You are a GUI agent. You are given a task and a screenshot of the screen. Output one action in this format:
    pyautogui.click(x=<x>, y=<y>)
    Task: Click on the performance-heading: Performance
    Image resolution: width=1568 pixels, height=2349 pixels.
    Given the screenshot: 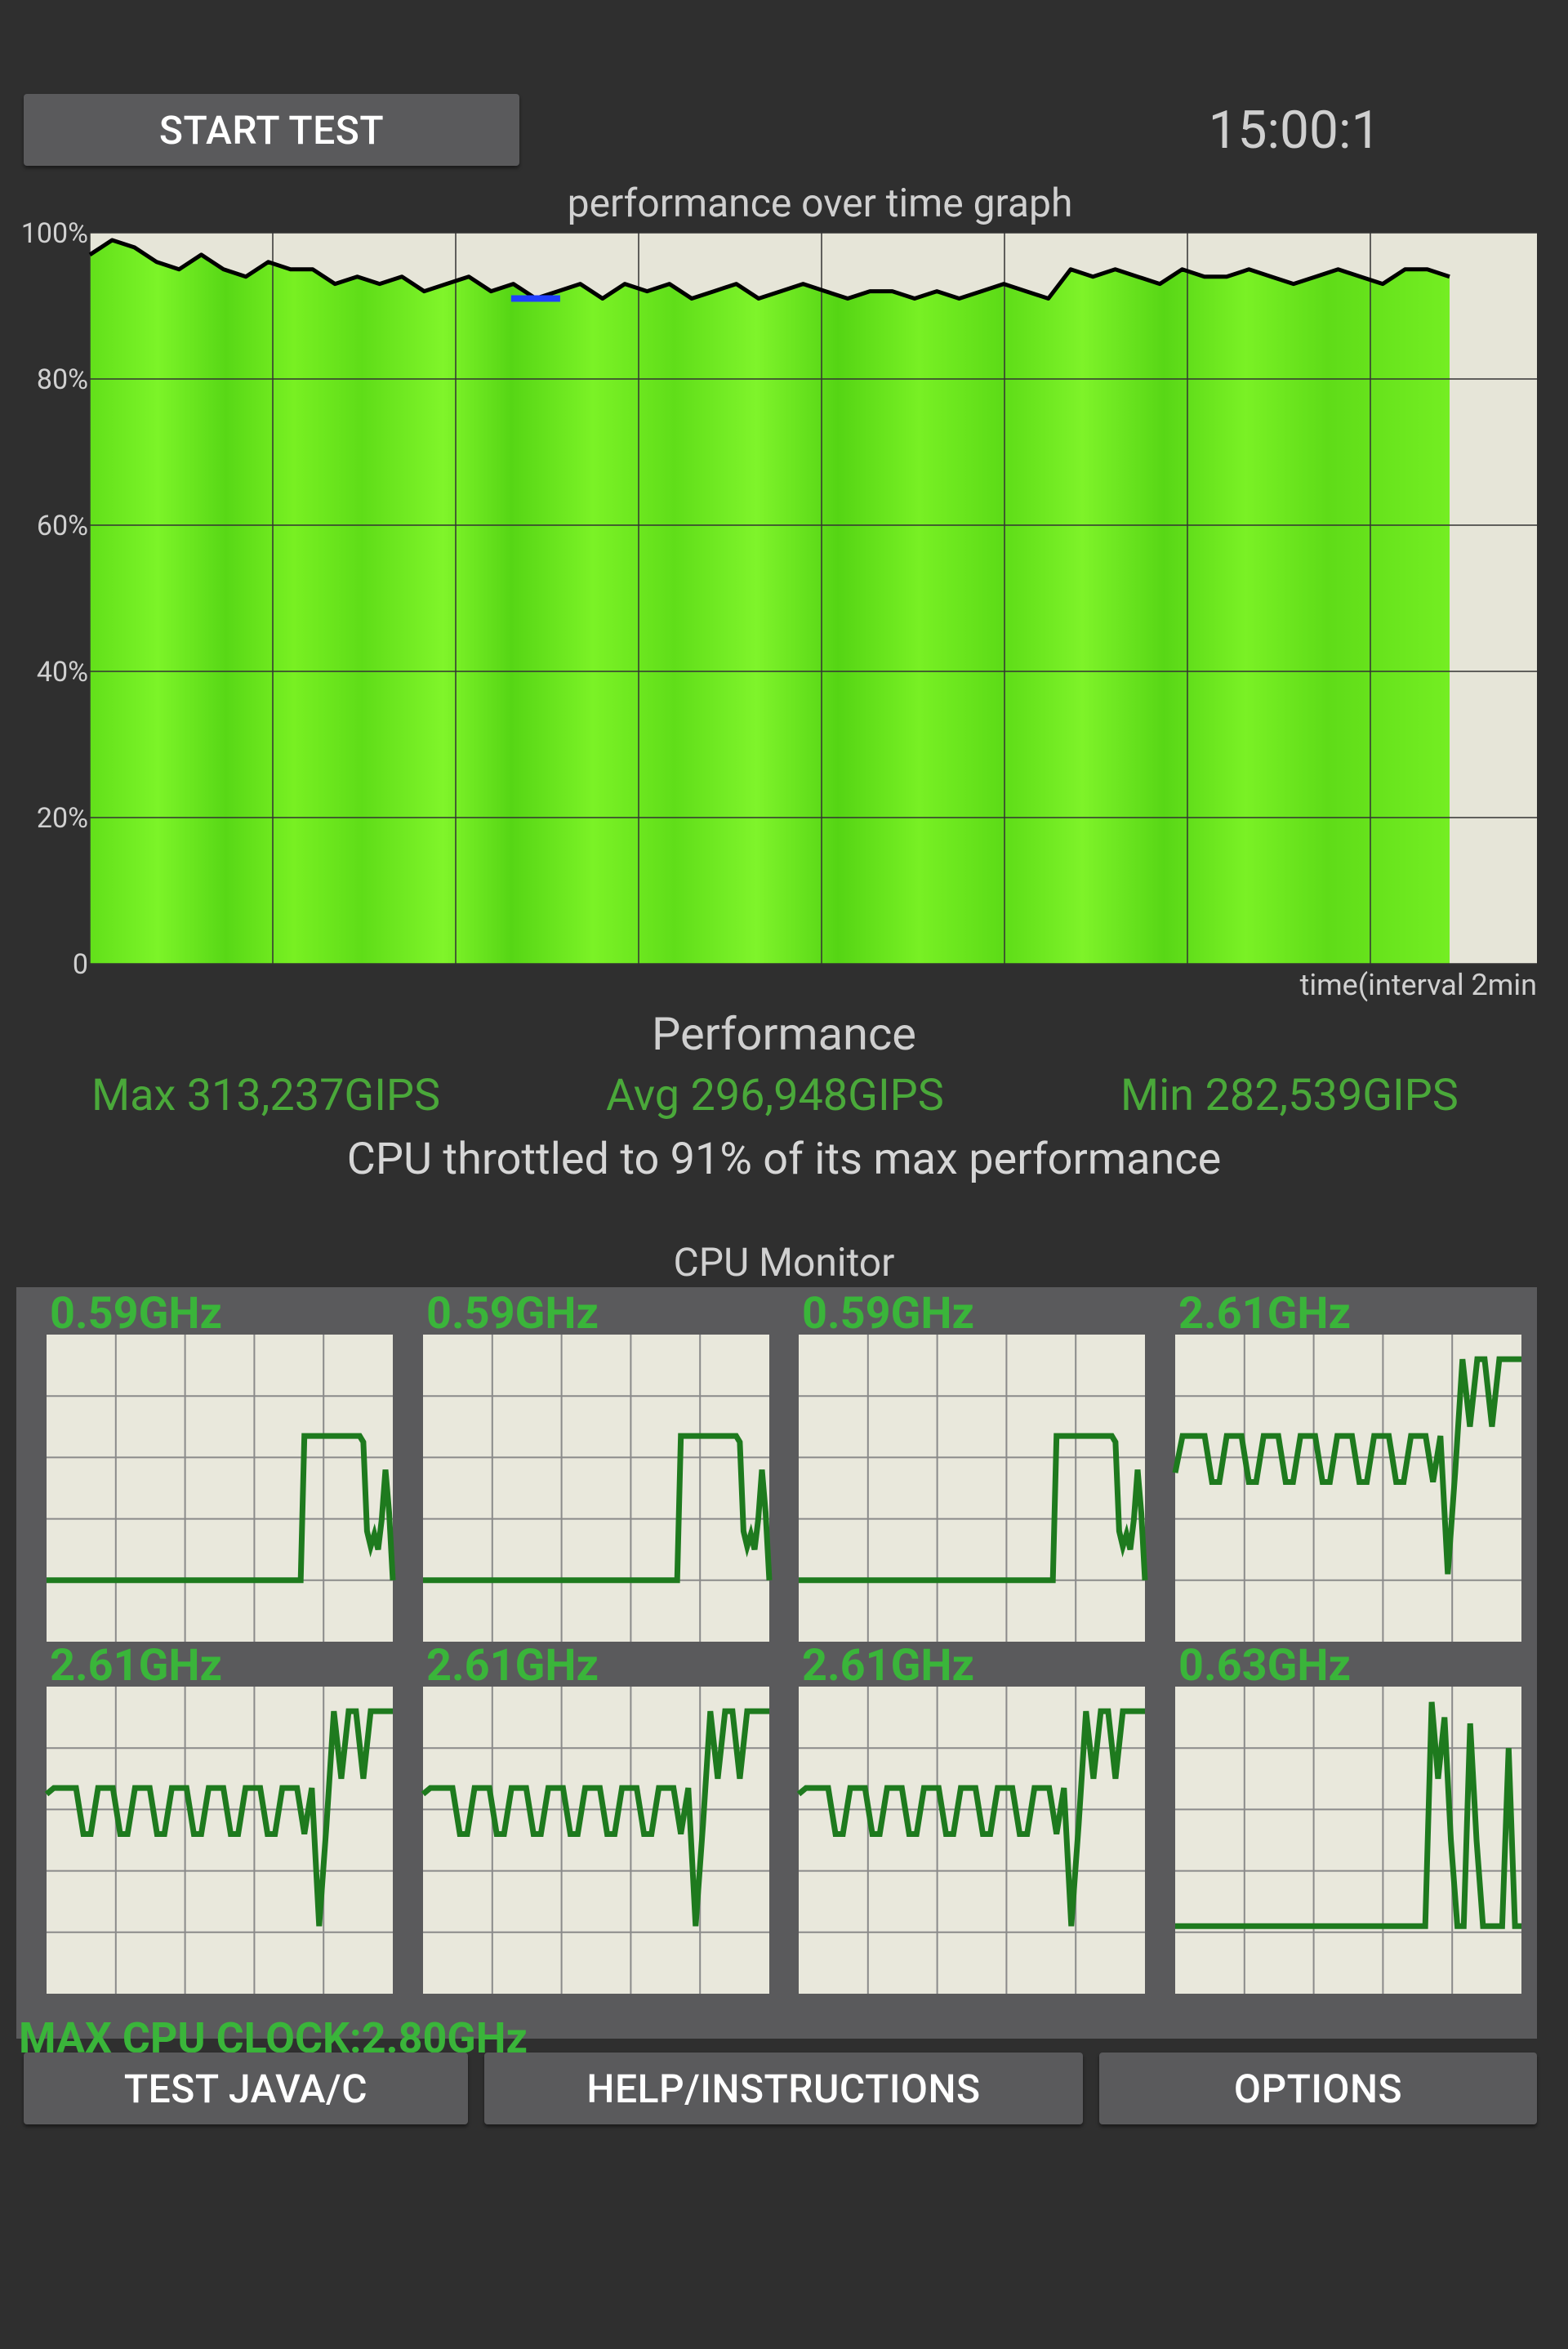 What is the action you would take?
    pyautogui.click(x=784, y=1034)
    